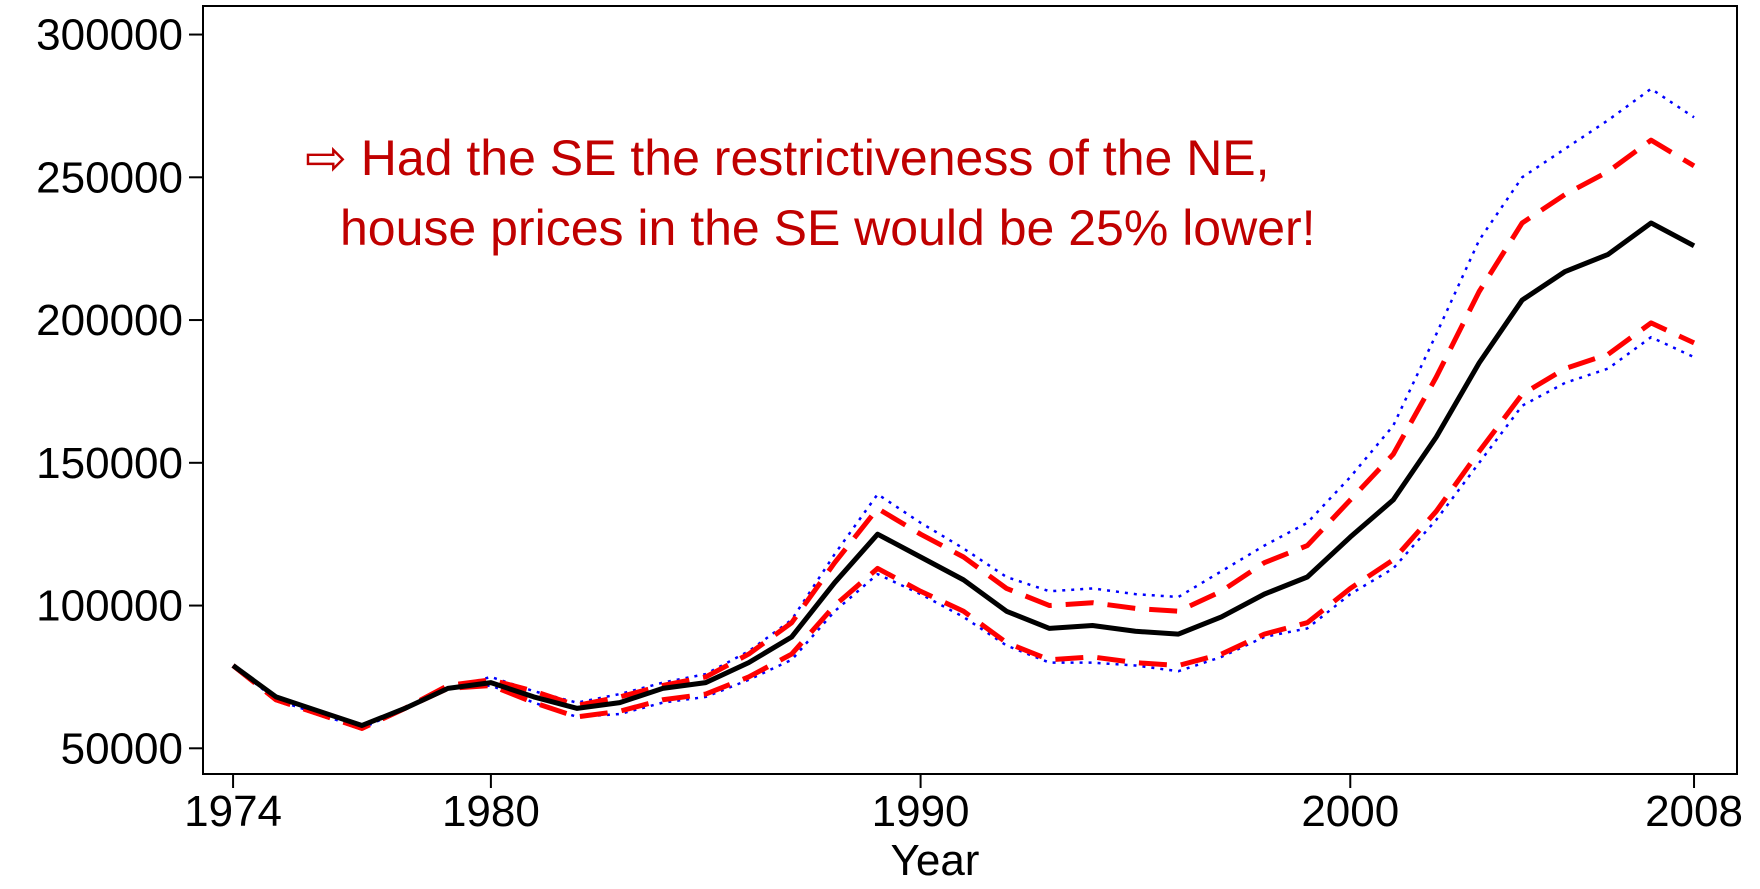 This screenshot has width=1760, height=889. What do you see at coordinates (935, 860) in the screenshot?
I see `x-axis-label: Year` at bounding box center [935, 860].